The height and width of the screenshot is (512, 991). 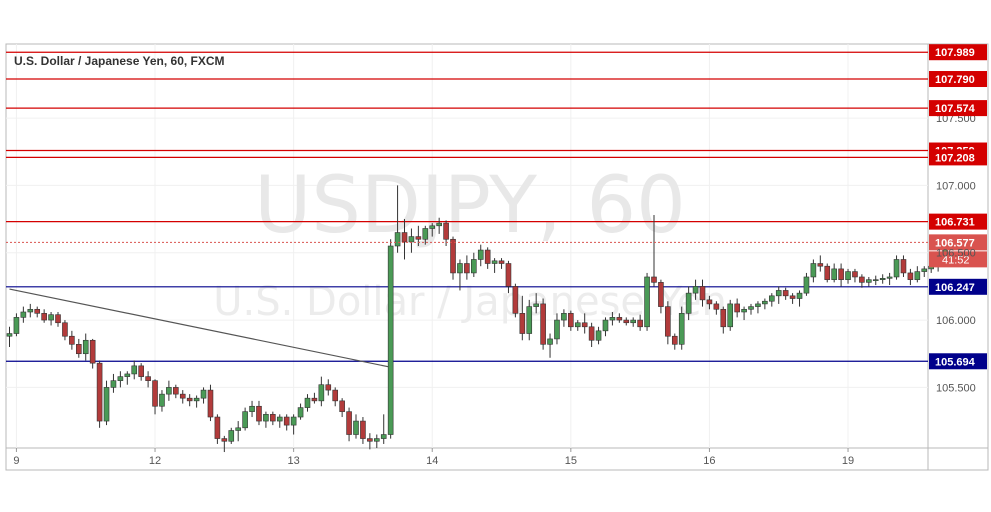 What do you see at coordinates (955, 243) in the screenshot?
I see `current-price-label: 106.577` at bounding box center [955, 243].